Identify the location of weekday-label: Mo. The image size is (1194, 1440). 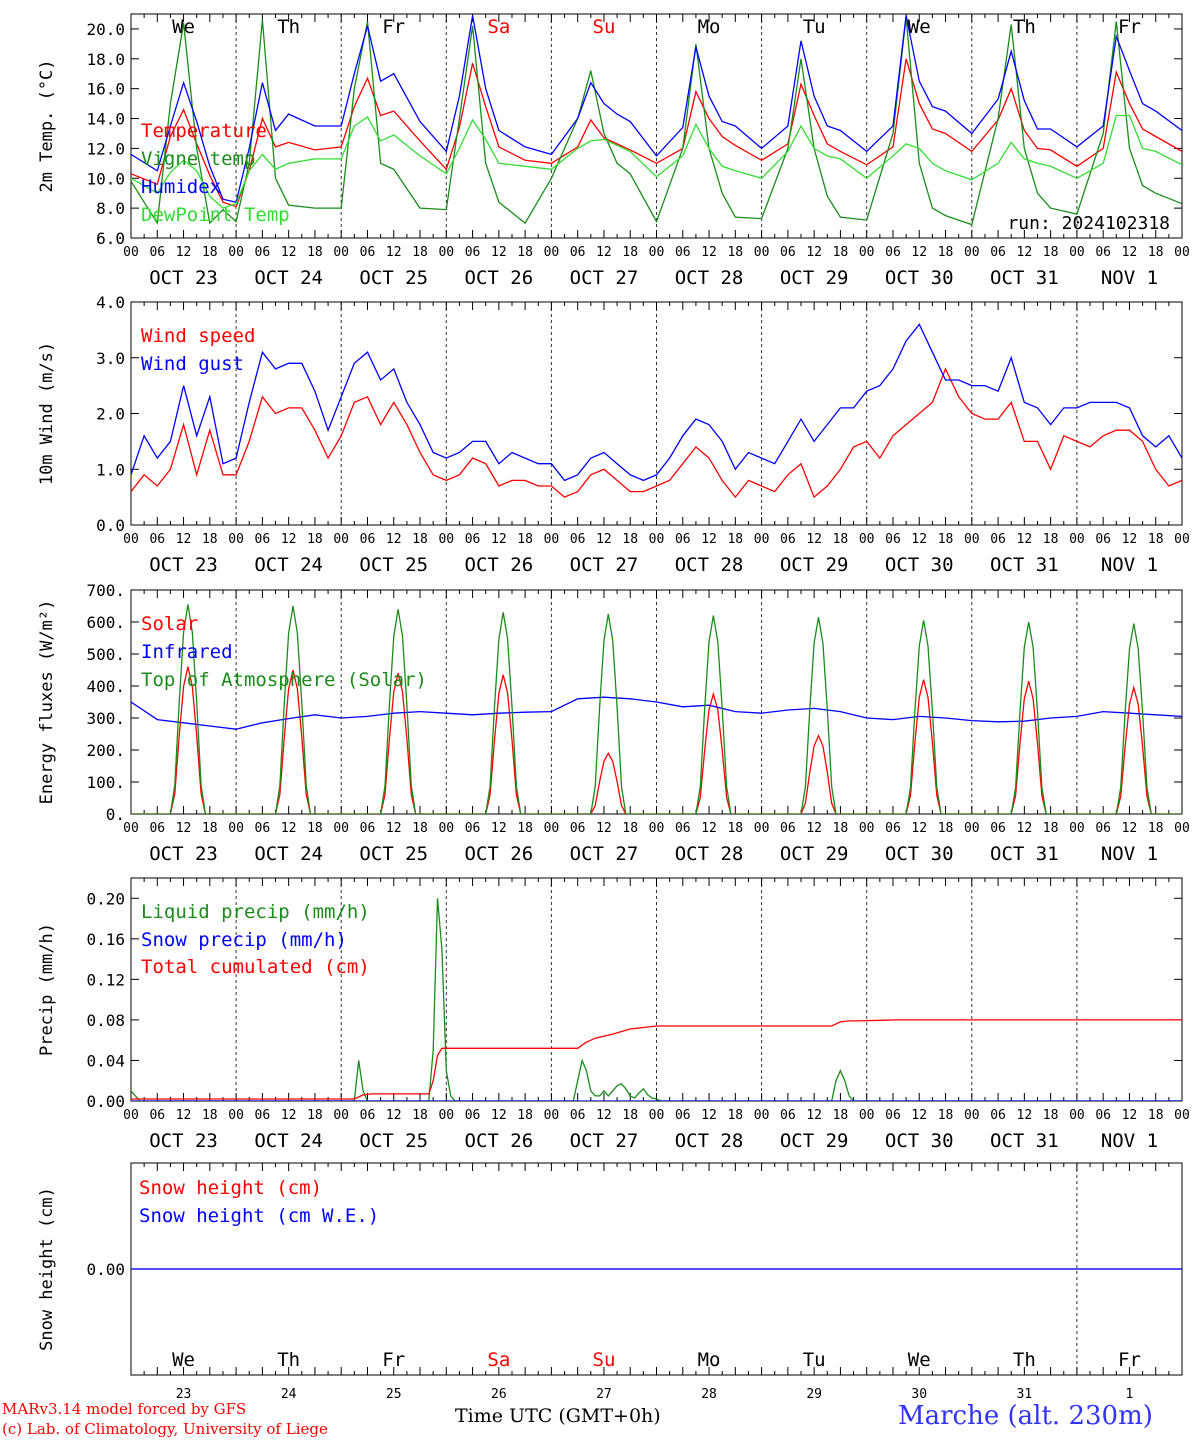
(709, 27).